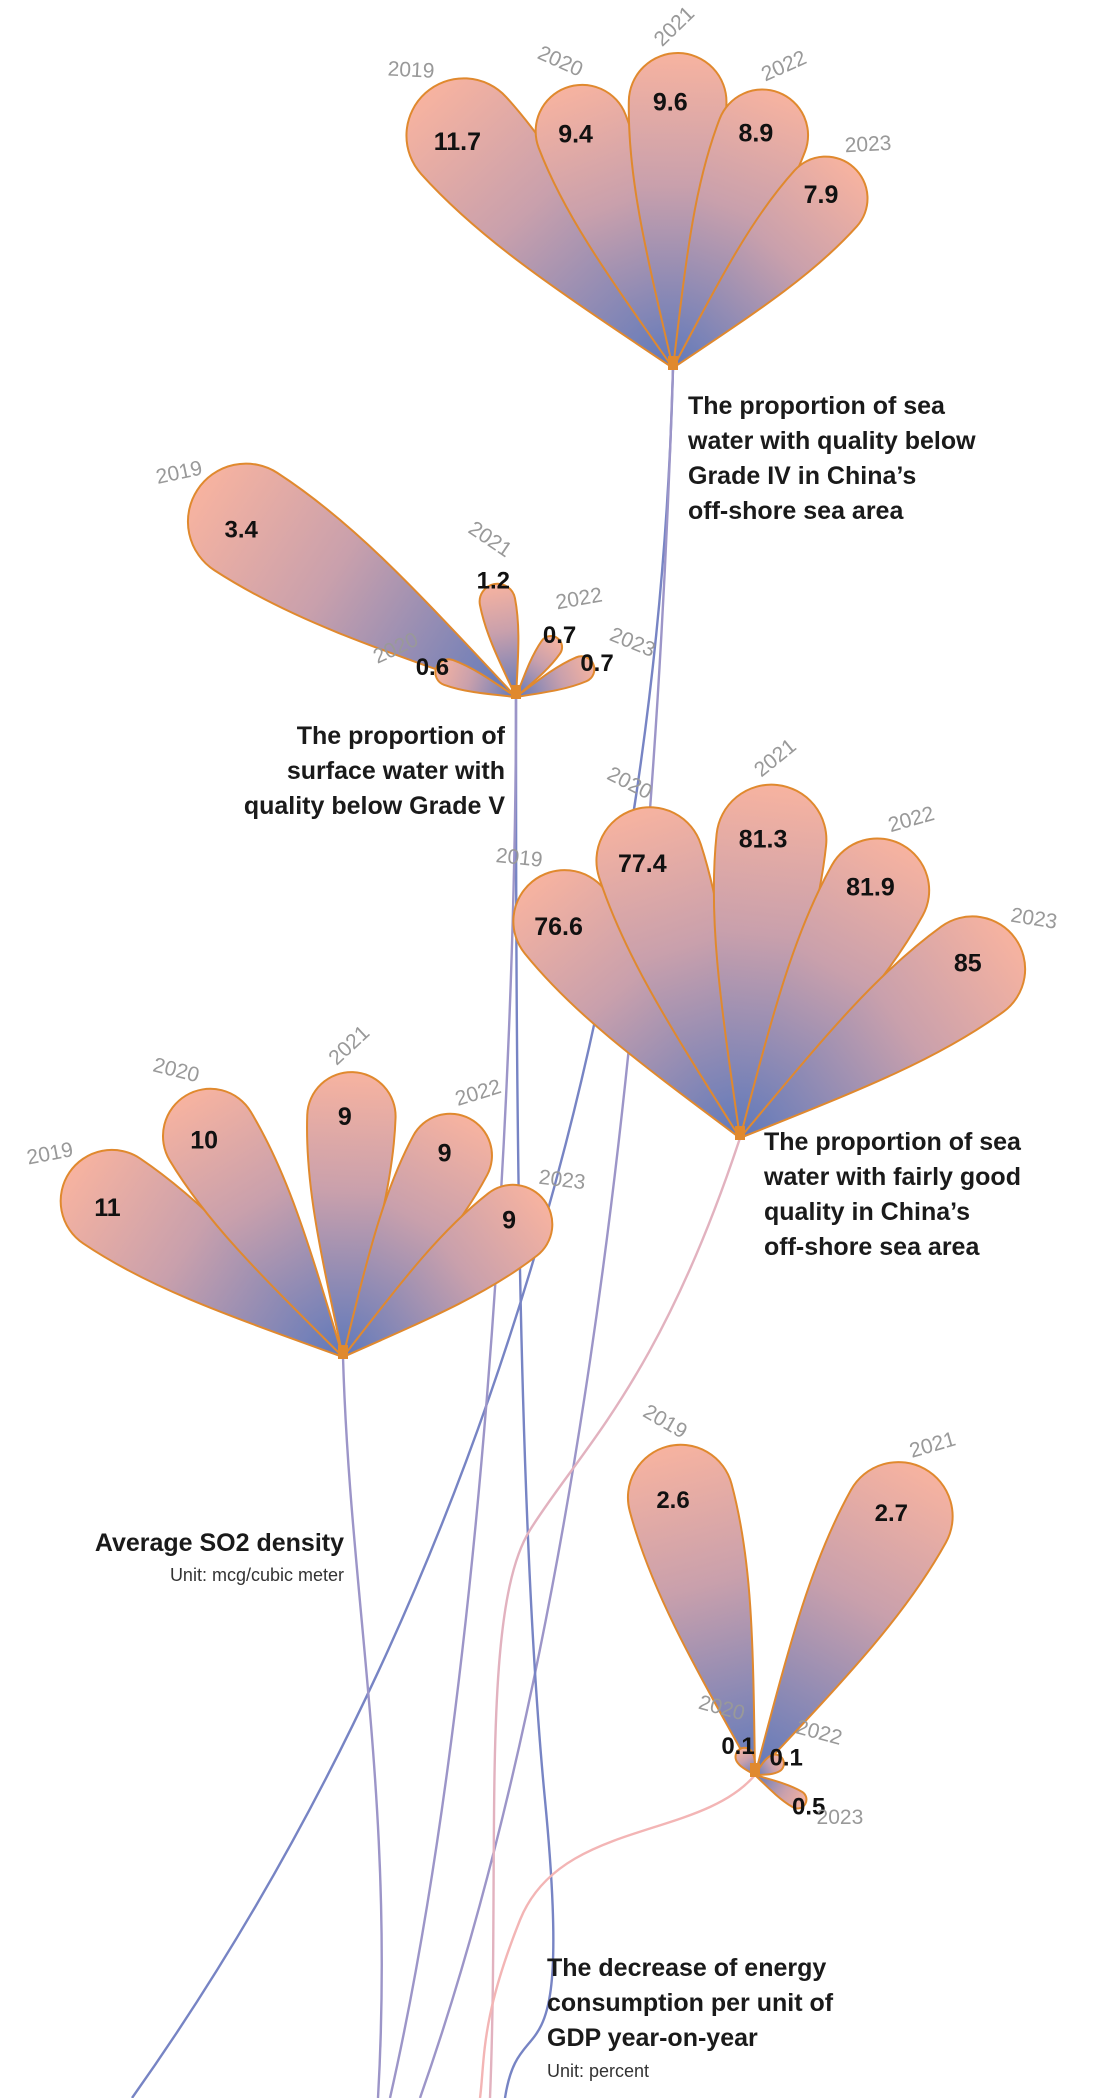 This screenshot has width=1102, height=2098. What do you see at coordinates (872, 1247) in the screenshot?
I see `chart-3-title-line: off-shore sea area` at bounding box center [872, 1247].